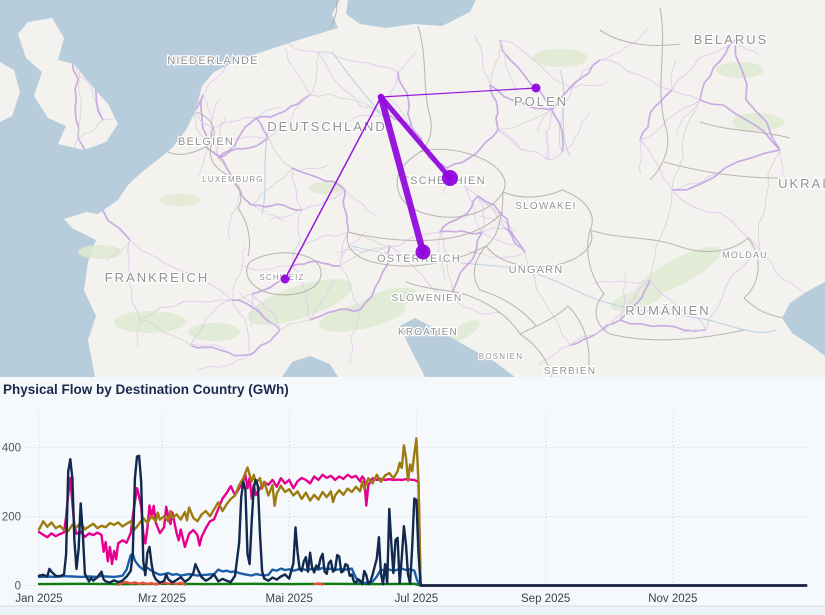 Image resolution: width=825 pixels, height=615 pixels. What do you see at coordinates (422, 584) in the screenshot?
I see `series-line-green` at bounding box center [422, 584].